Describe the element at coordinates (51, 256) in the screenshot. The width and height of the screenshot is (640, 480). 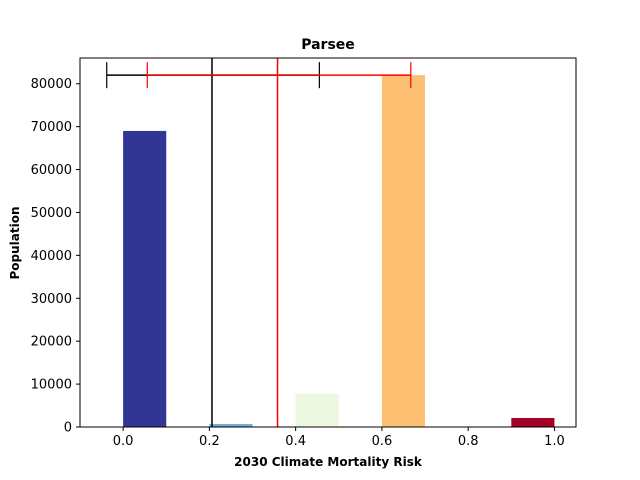
I see `y-tick-label: 40000` at that location.